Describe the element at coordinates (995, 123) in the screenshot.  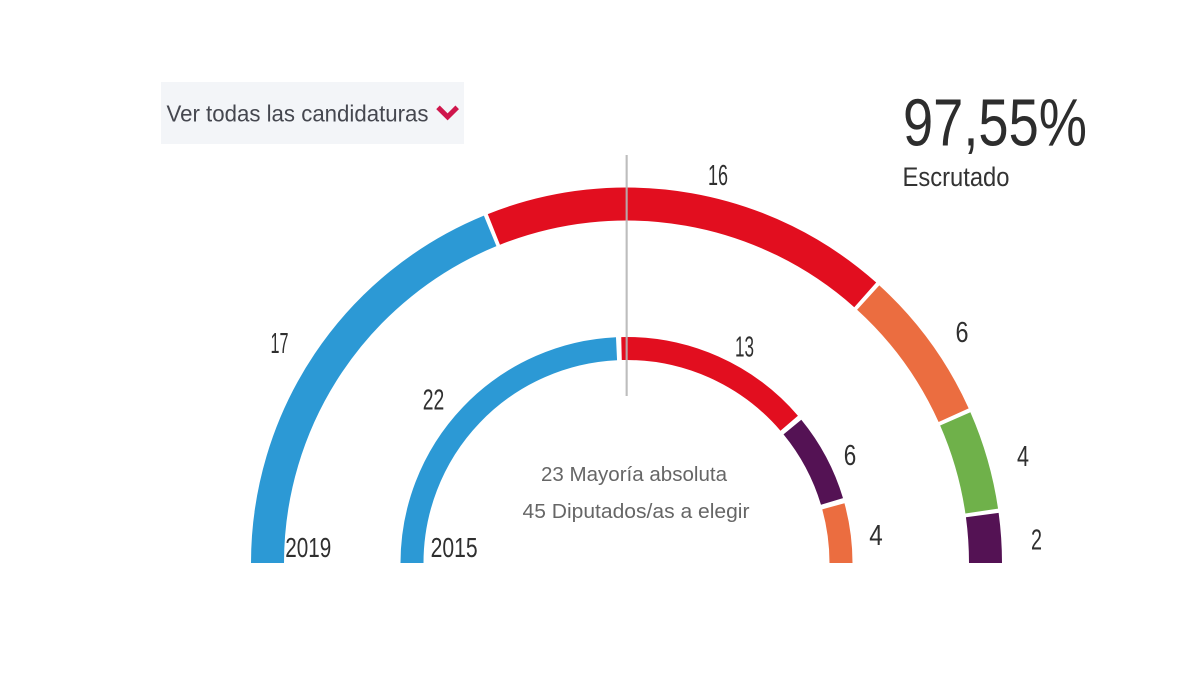
I see `svg-text: 97,55%` at that location.